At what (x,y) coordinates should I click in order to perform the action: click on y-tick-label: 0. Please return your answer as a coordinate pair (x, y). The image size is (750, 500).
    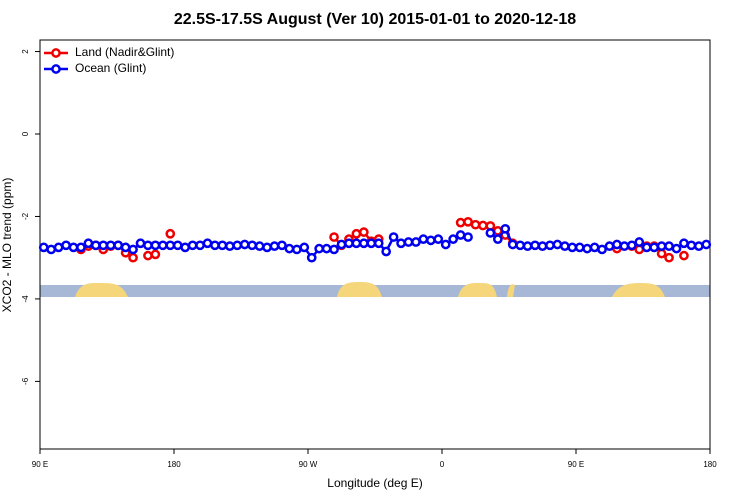
    Looking at the image, I should click on (25, 133).